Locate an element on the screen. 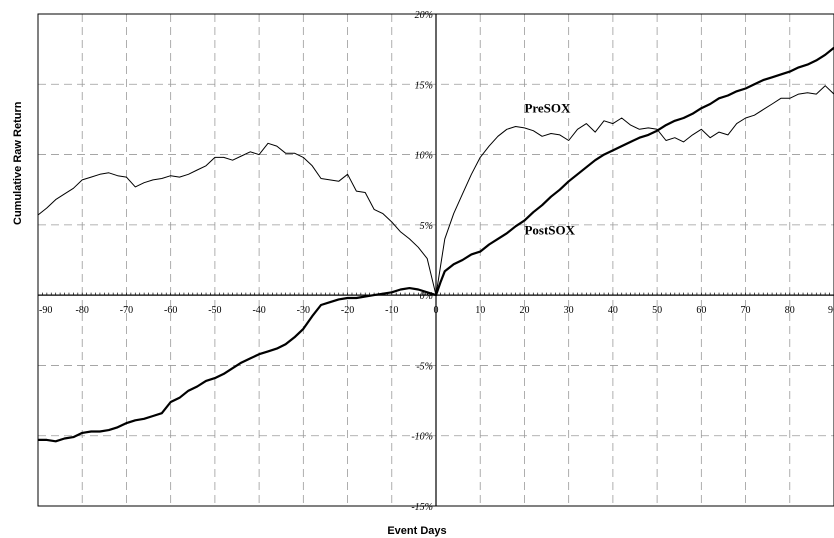 The width and height of the screenshot is (834, 538). x-tick-label: -90 is located at coordinates (45, 310).